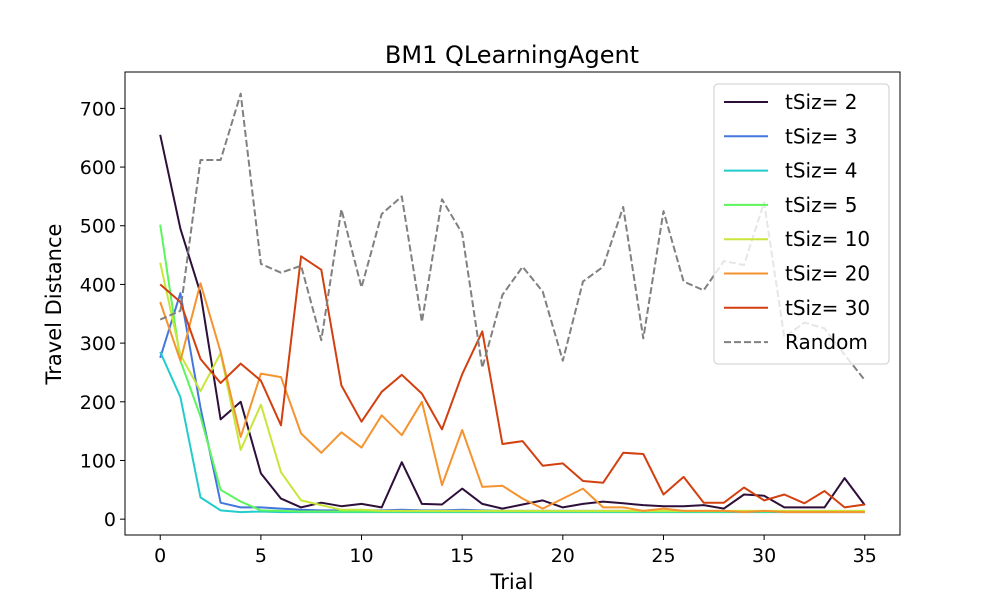  I want to click on y-tick-label-6: 600, so click(98, 168).